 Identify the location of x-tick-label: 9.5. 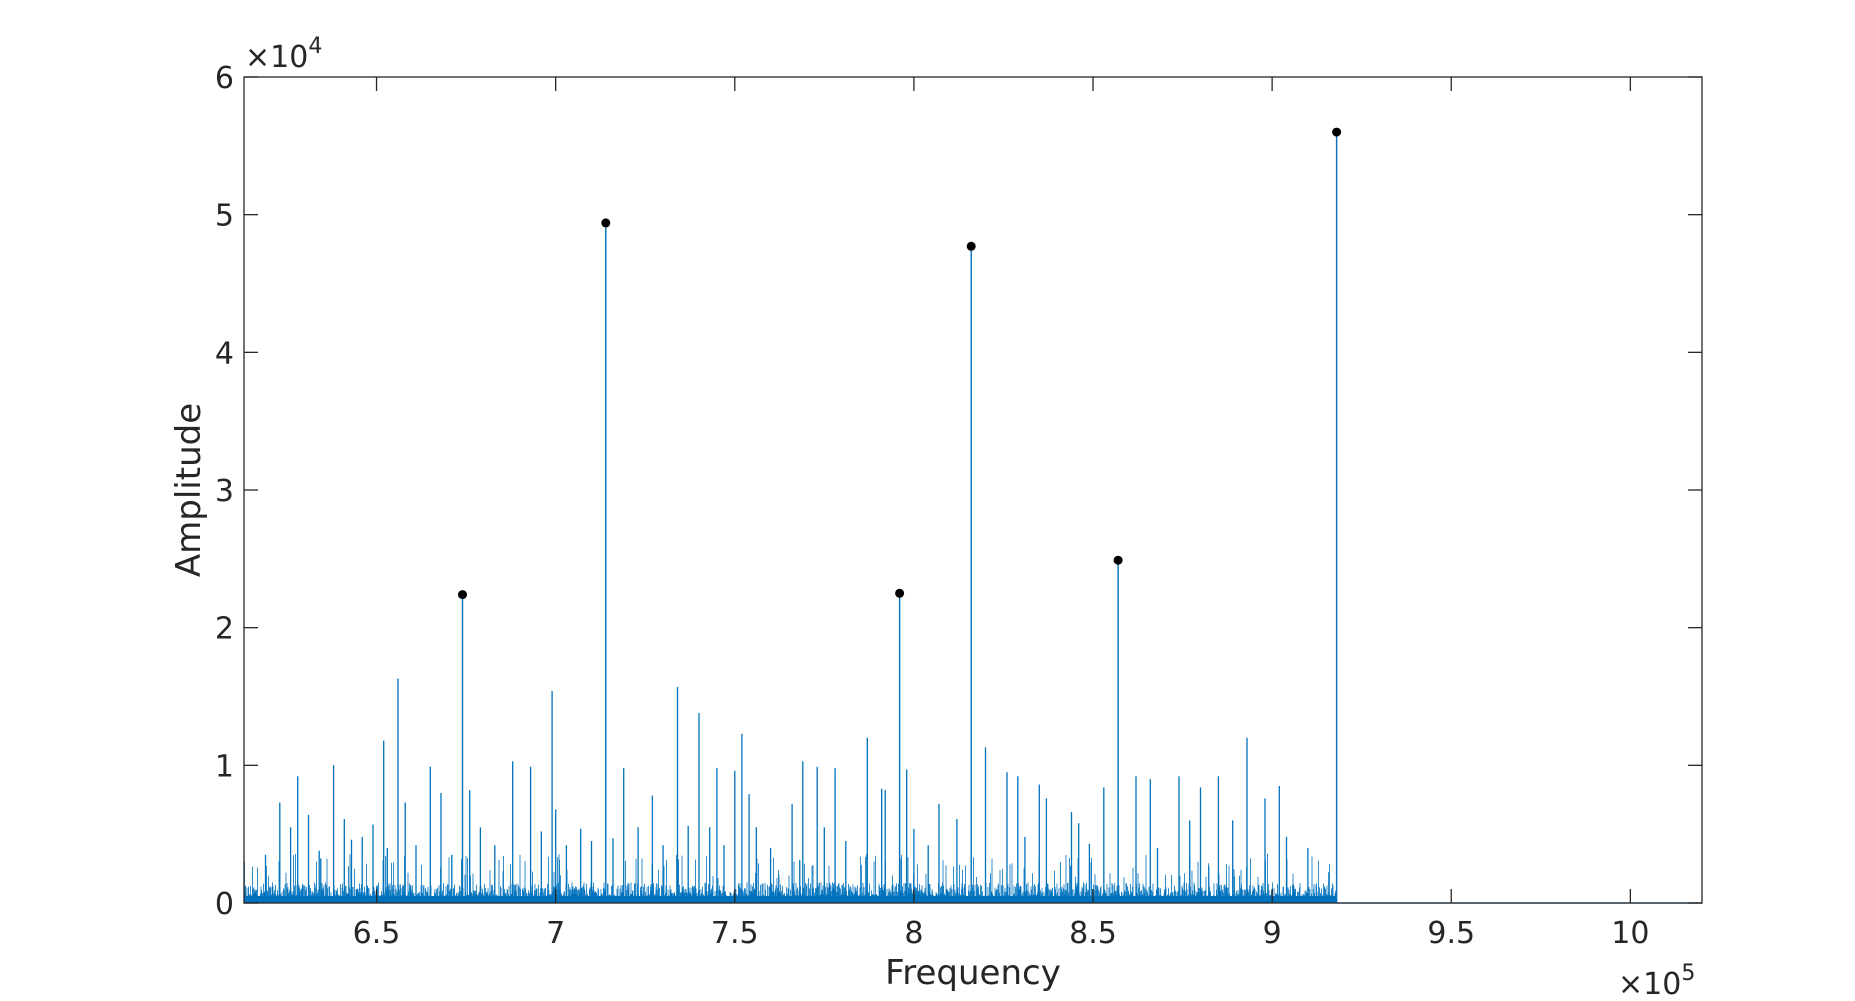
(1451, 933).